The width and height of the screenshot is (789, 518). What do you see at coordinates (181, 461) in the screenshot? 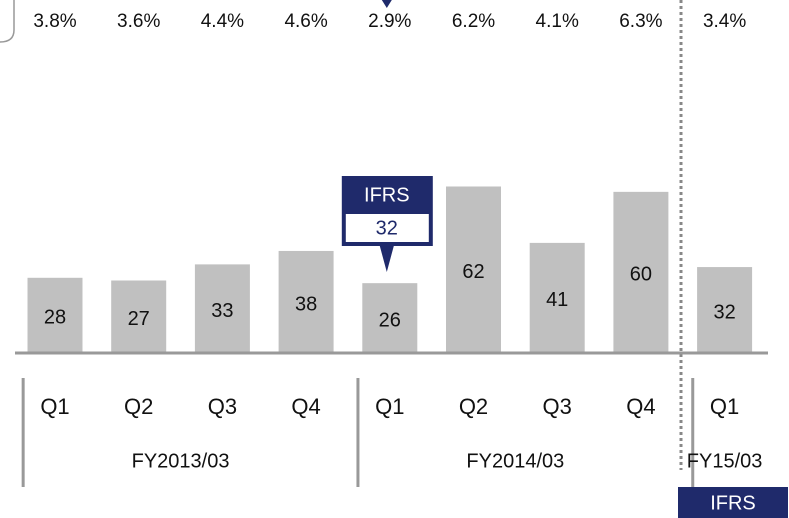
I see `group-label: FY2013/03` at bounding box center [181, 461].